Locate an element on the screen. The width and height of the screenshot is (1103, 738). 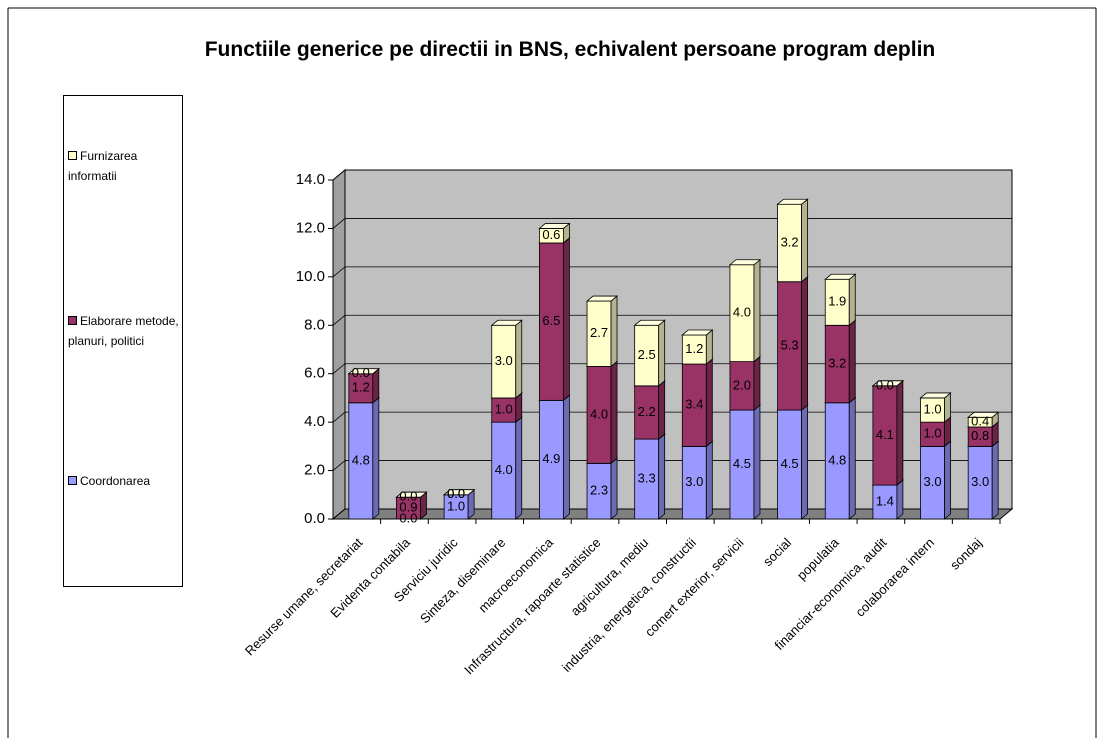
x-tick-label: Sinteza, diseminare is located at coordinates (462, 580).